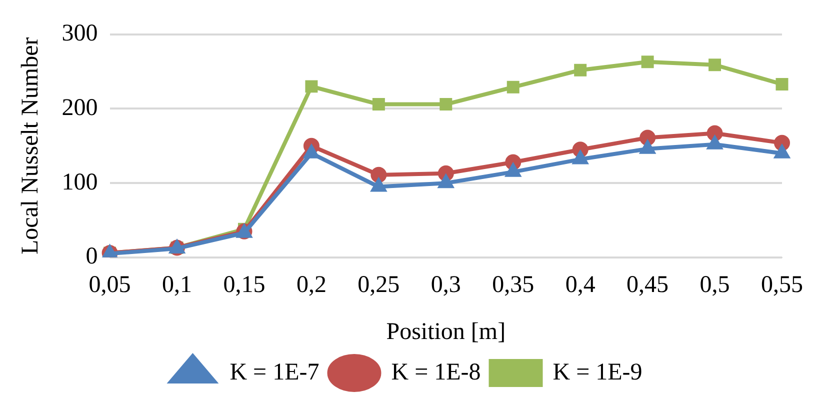 The width and height of the screenshot is (825, 408). Describe the element at coordinates (92, 257) in the screenshot. I see `y-tick-label: 0` at that location.